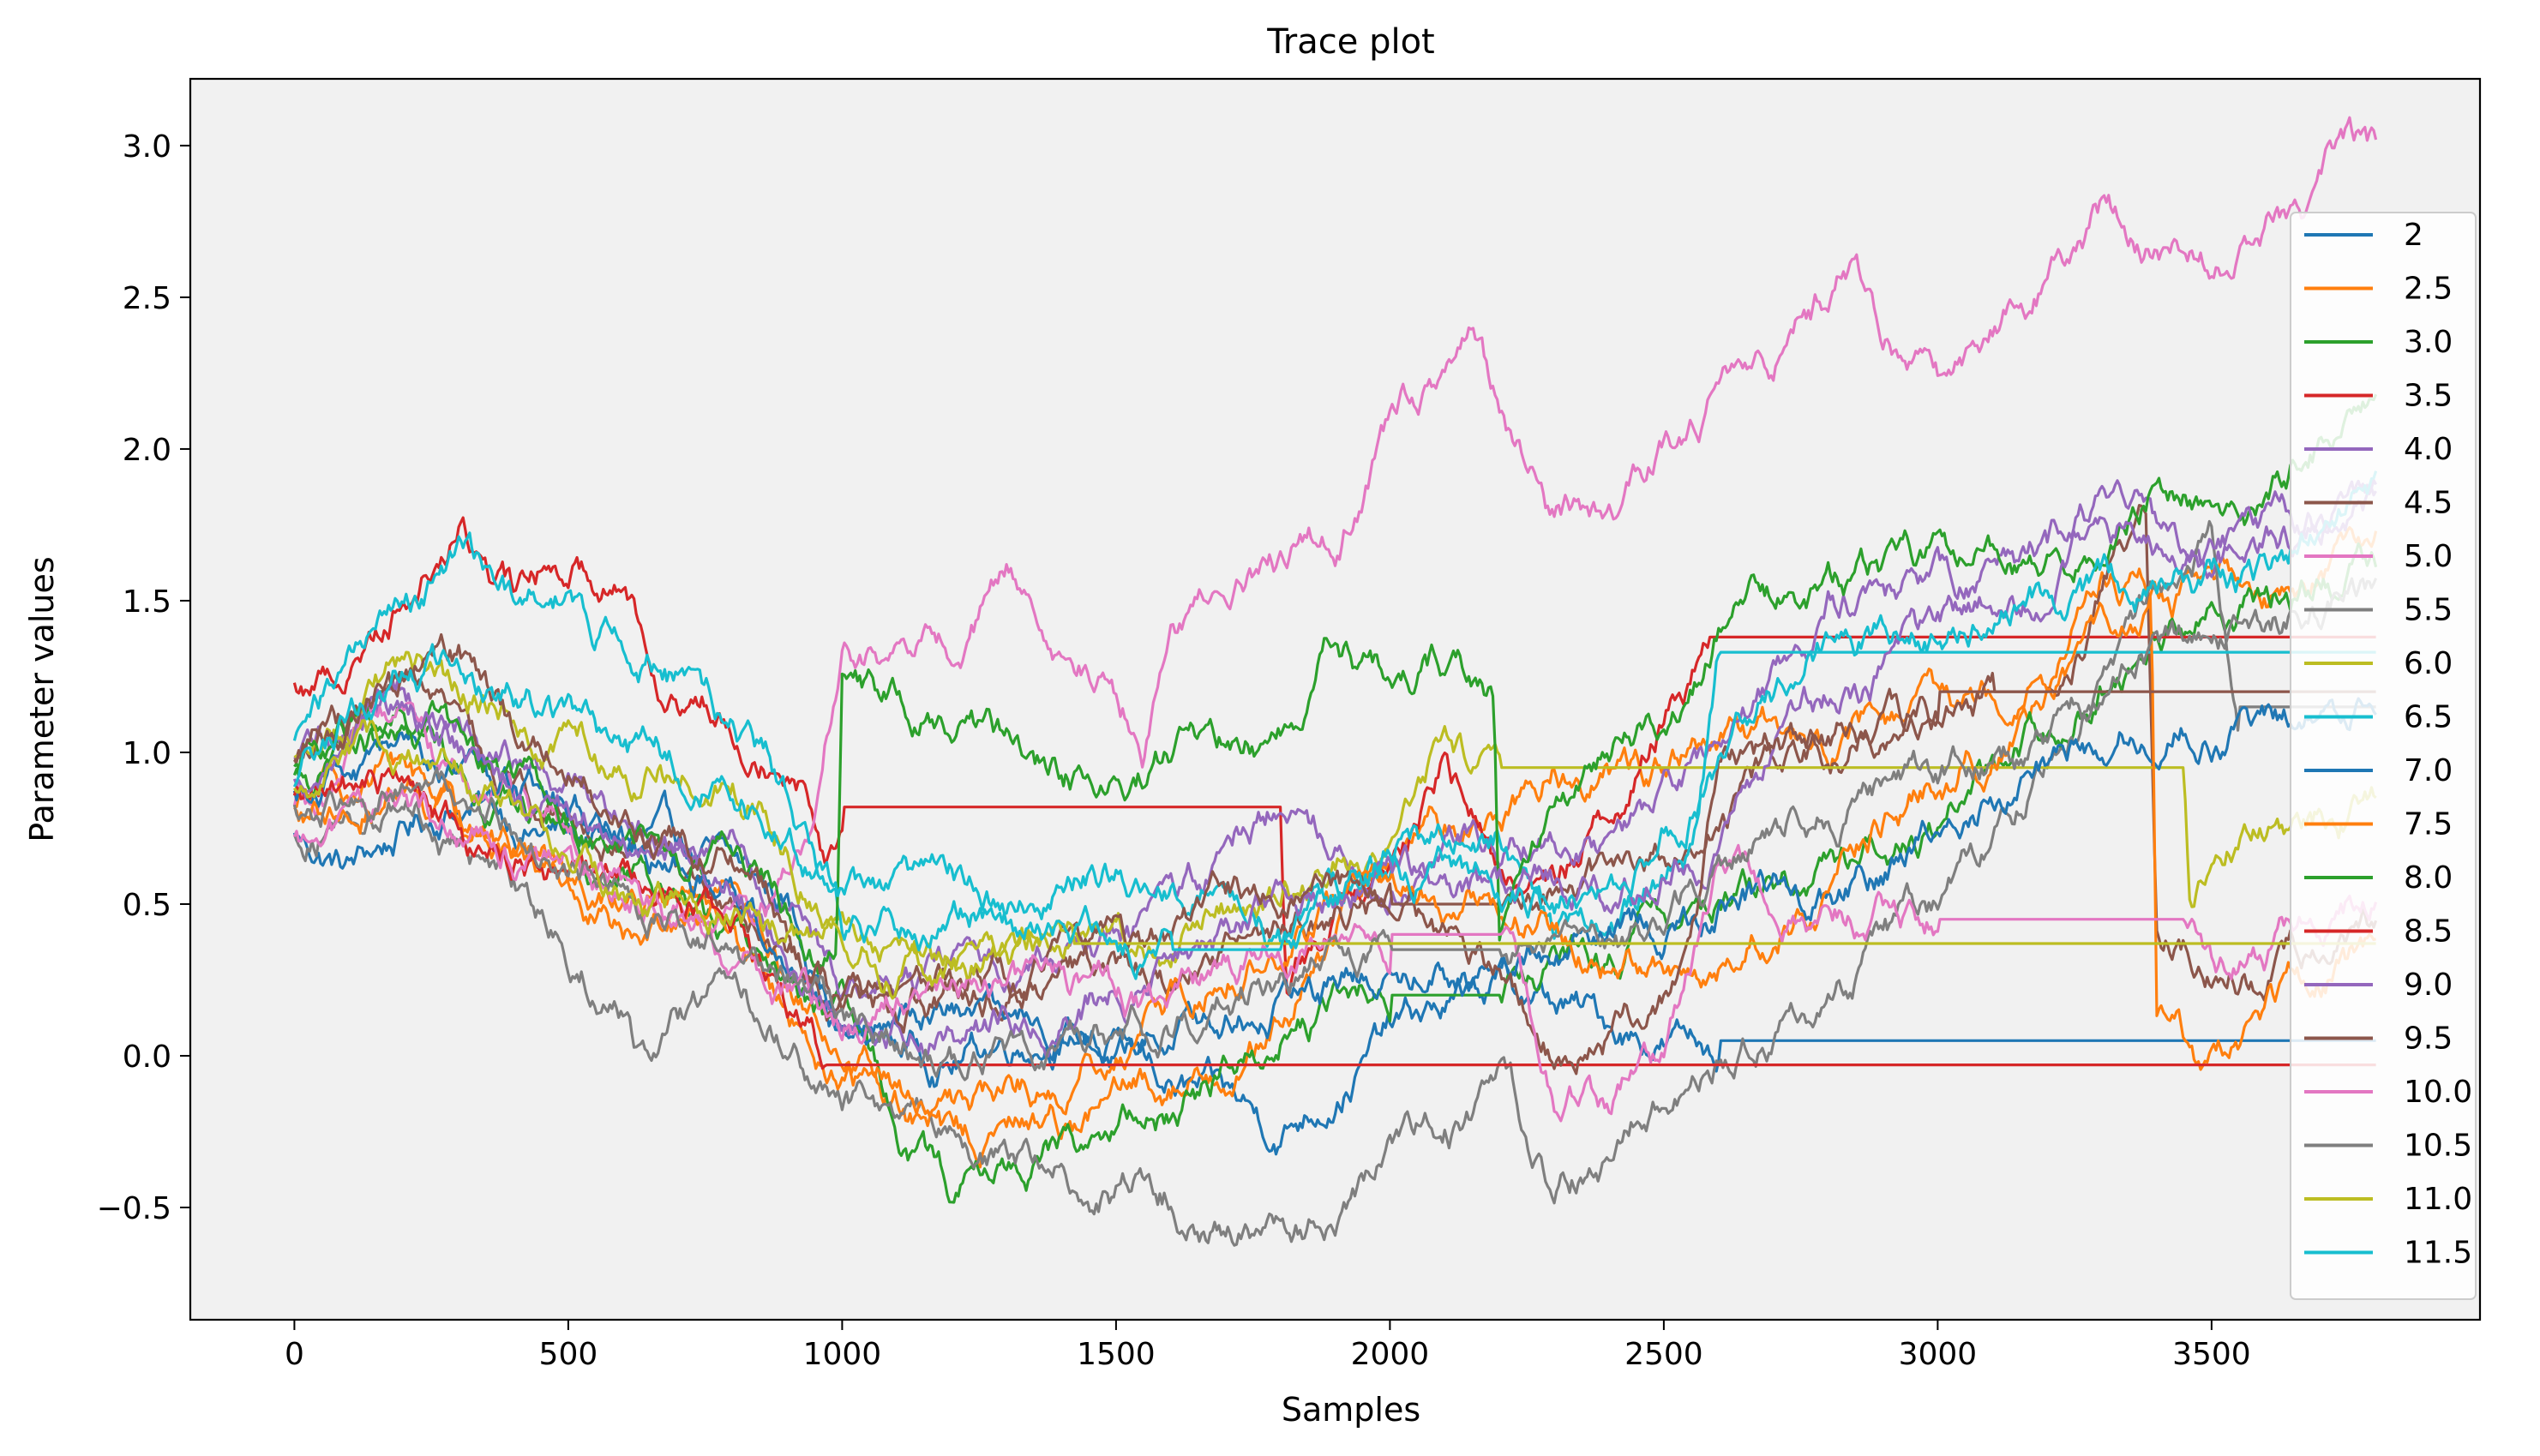  What do you see at coordinates (1116, 1354) in the screenshot?
I see `x-tick-label: 1500` at bounding box center [1116, 1354].